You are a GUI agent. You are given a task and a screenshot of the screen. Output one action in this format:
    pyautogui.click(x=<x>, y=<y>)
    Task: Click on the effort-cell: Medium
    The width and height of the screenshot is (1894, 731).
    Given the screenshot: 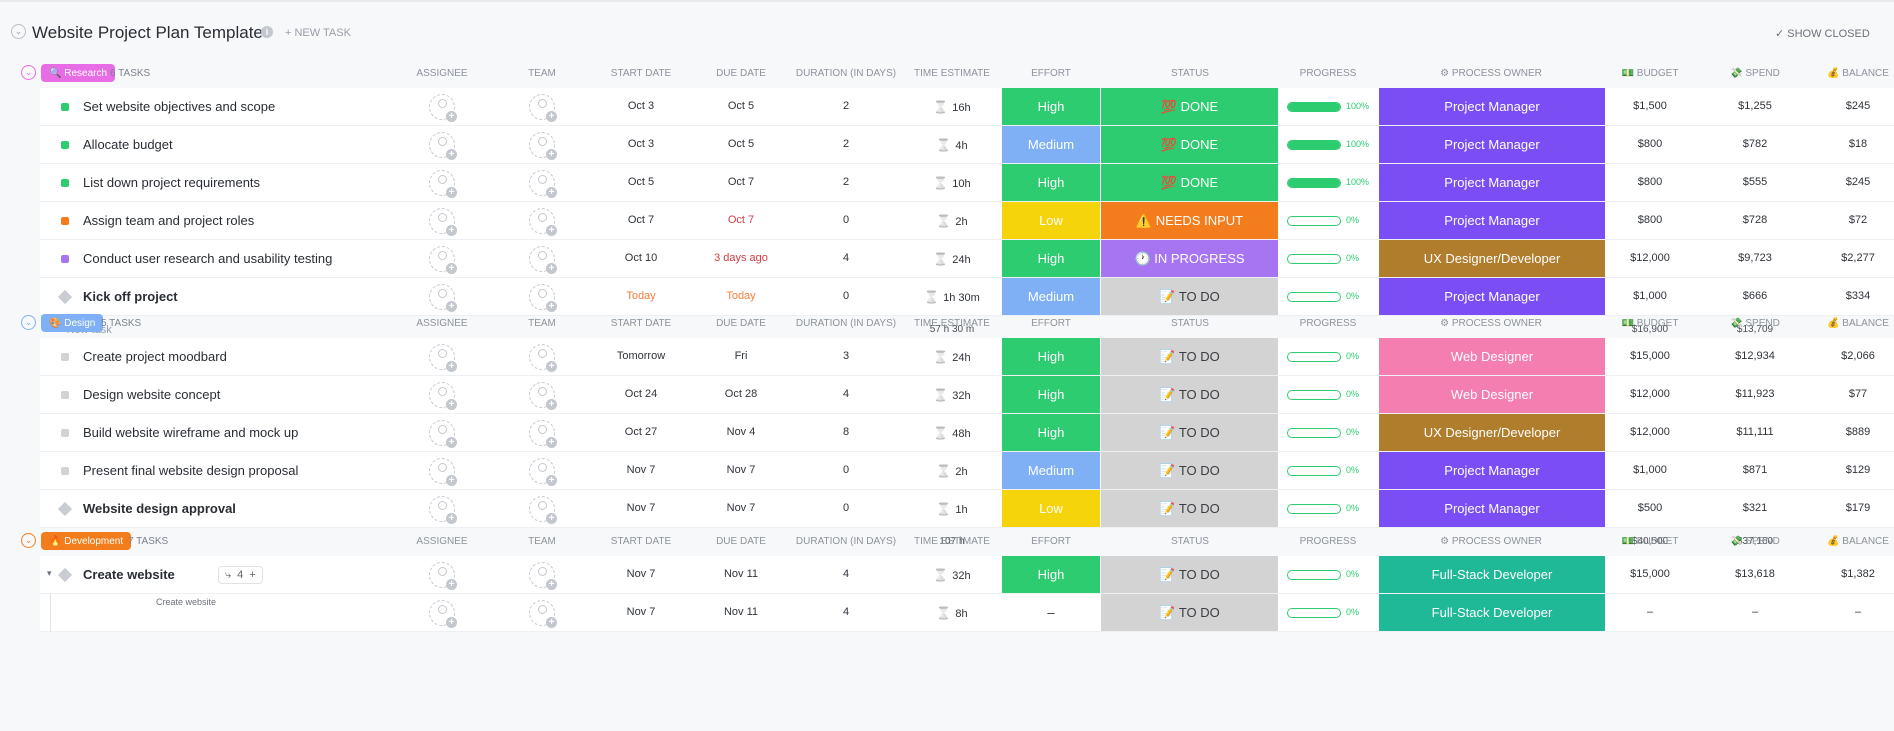 What is the action you would take?
    pyautogui.click(x=1051, y=470)
    